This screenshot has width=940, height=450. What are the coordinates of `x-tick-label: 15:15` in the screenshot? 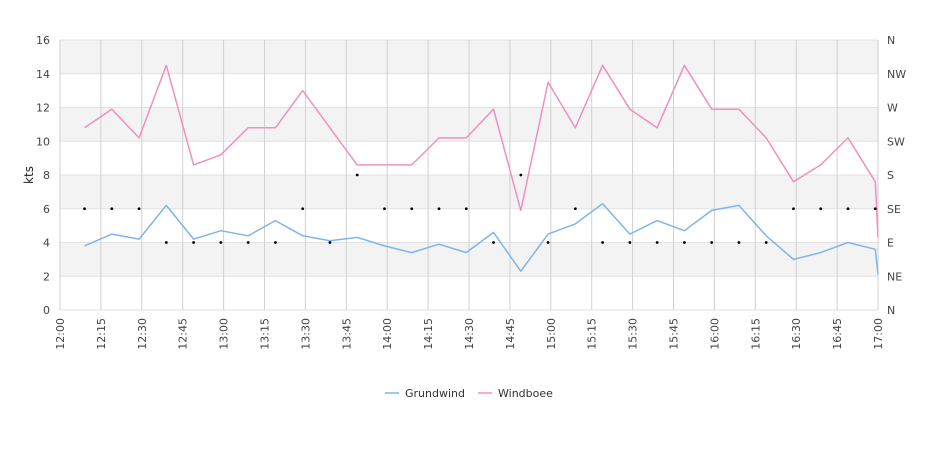 It's located at (592, 334).